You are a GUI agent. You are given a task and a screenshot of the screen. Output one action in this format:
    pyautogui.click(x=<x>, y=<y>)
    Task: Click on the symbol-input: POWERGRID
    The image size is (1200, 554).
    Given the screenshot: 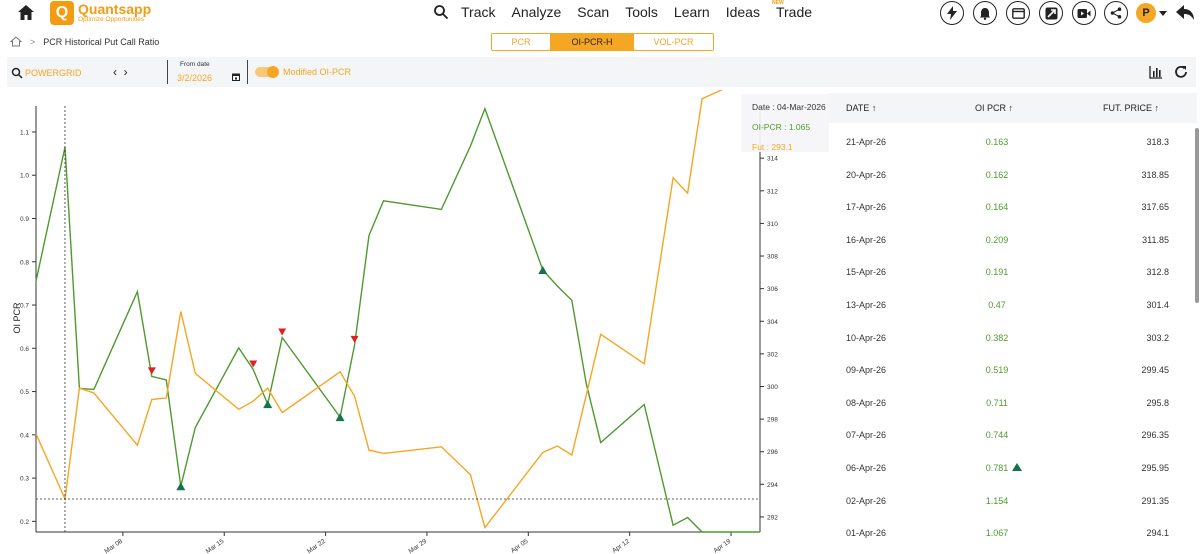 What is the action you would take?
    pyautogui.click(x=53, y=73)
    